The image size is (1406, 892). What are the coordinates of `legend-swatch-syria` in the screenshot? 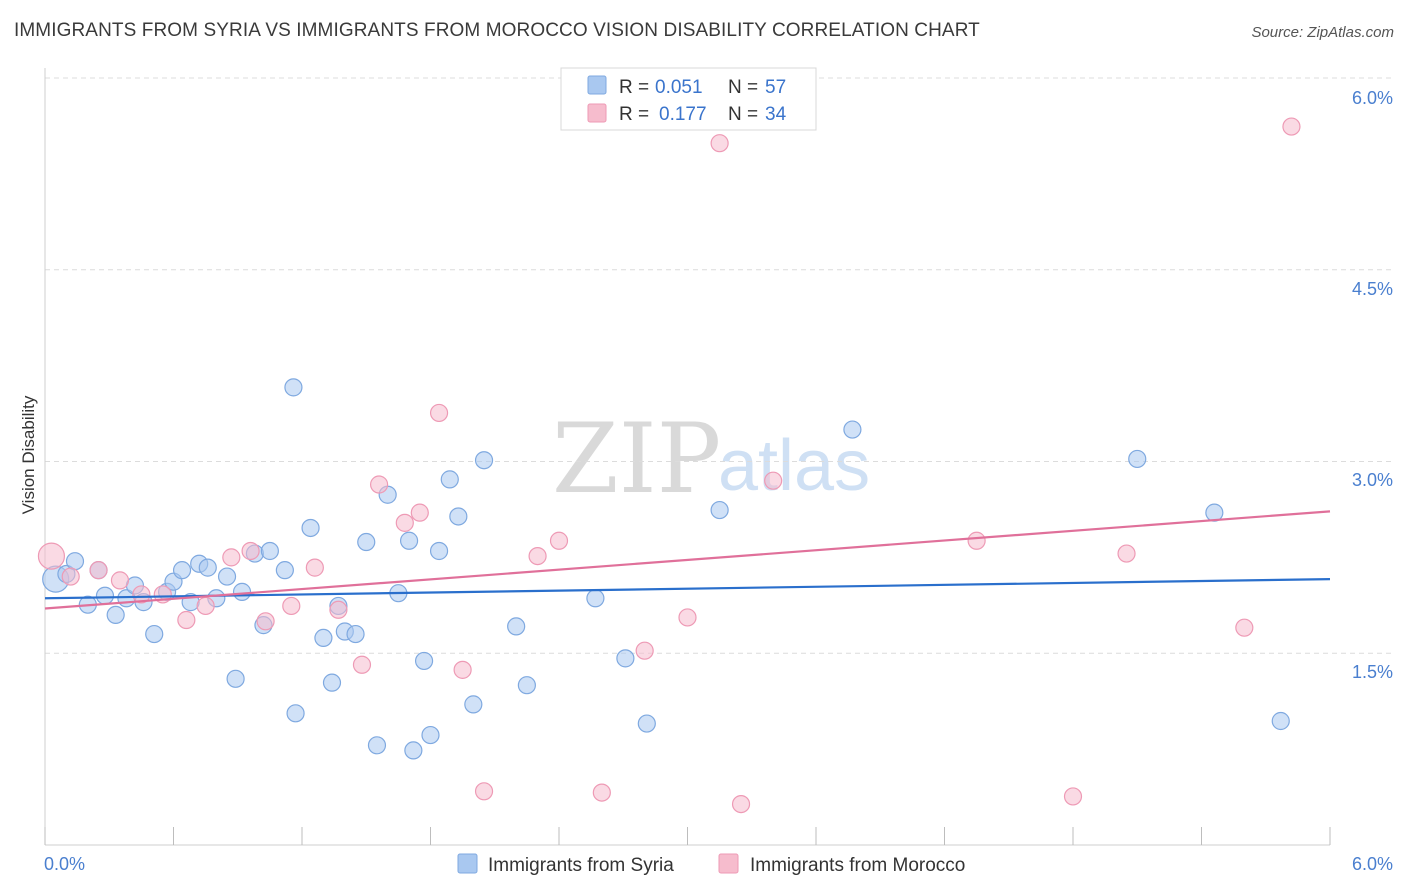 It's located at (597, 85).